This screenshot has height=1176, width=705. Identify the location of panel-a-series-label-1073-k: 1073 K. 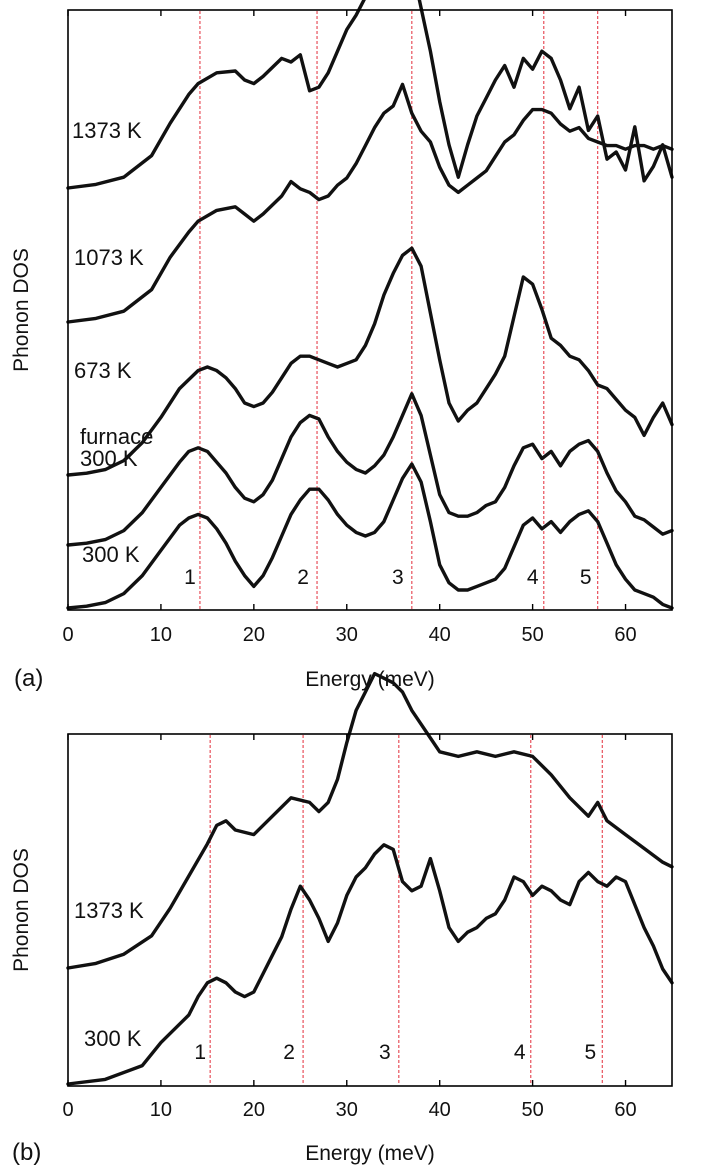
(109, 257).